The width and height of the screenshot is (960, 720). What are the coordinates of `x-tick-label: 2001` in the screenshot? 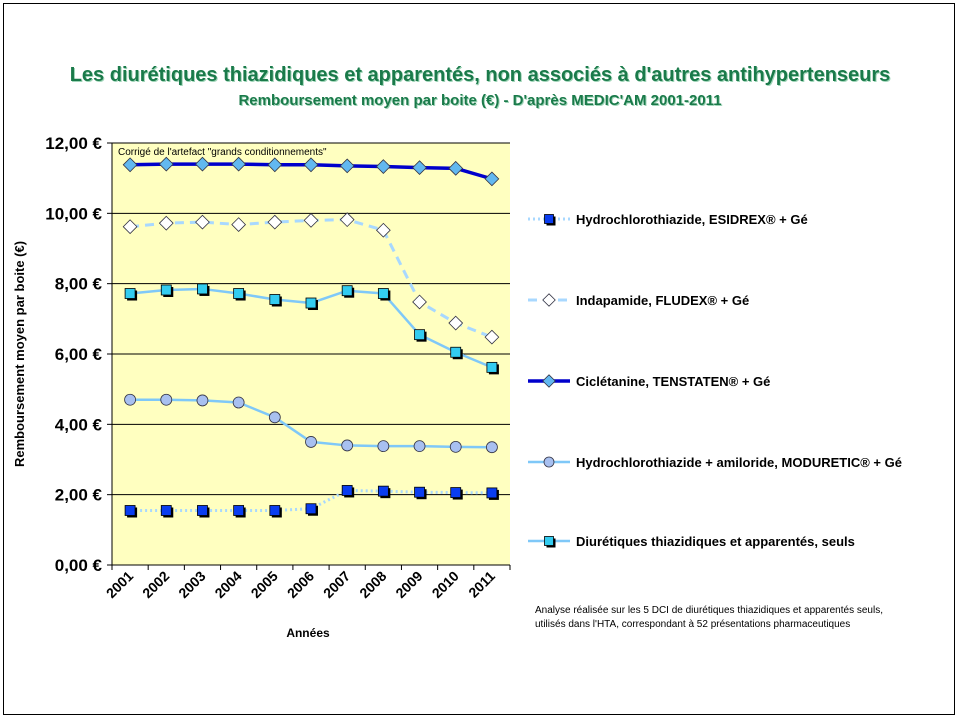 It's located at (119, 584).